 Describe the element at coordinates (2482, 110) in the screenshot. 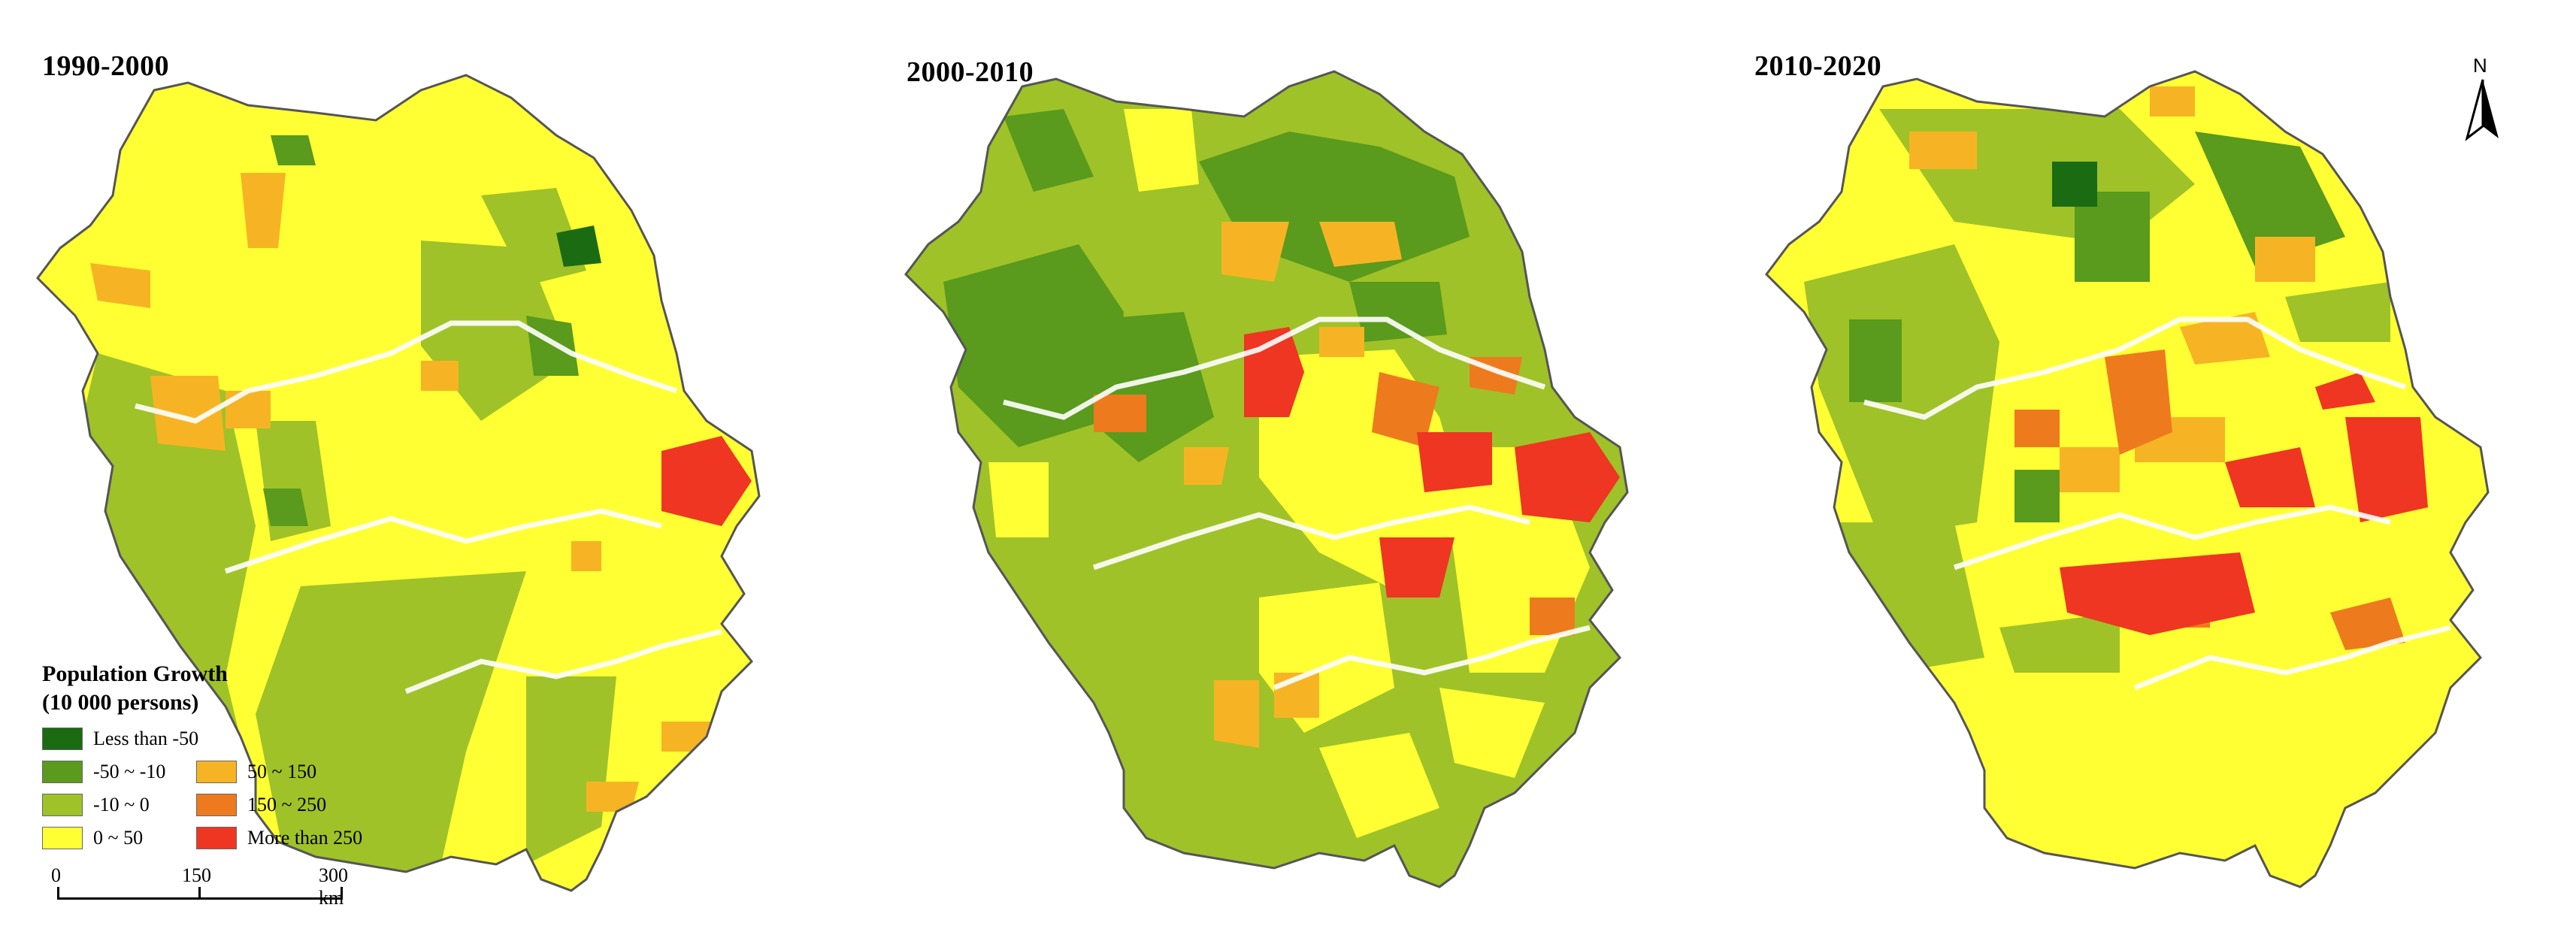

I see `north-arrow-icon` at that location.